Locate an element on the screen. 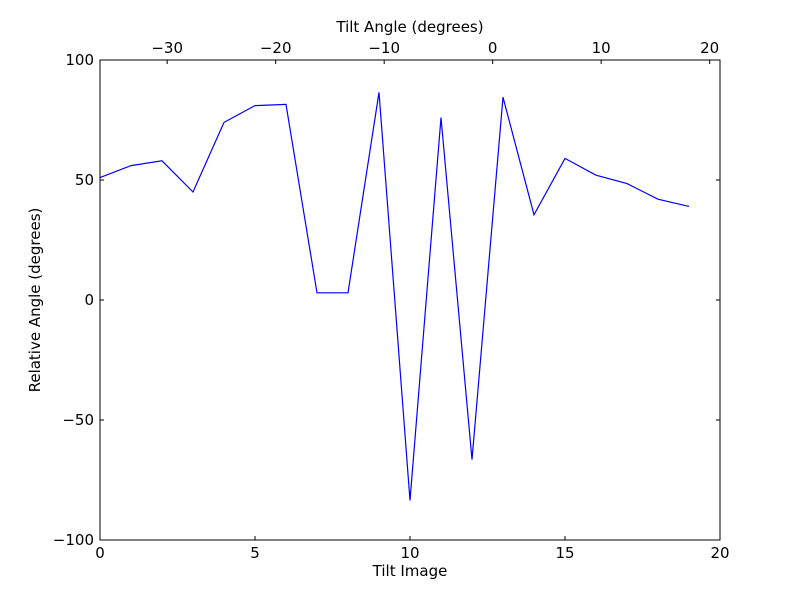 The width and height of the screenshot is (800, 600). y-tick-label: 0 is located at coordinates (89, 300).